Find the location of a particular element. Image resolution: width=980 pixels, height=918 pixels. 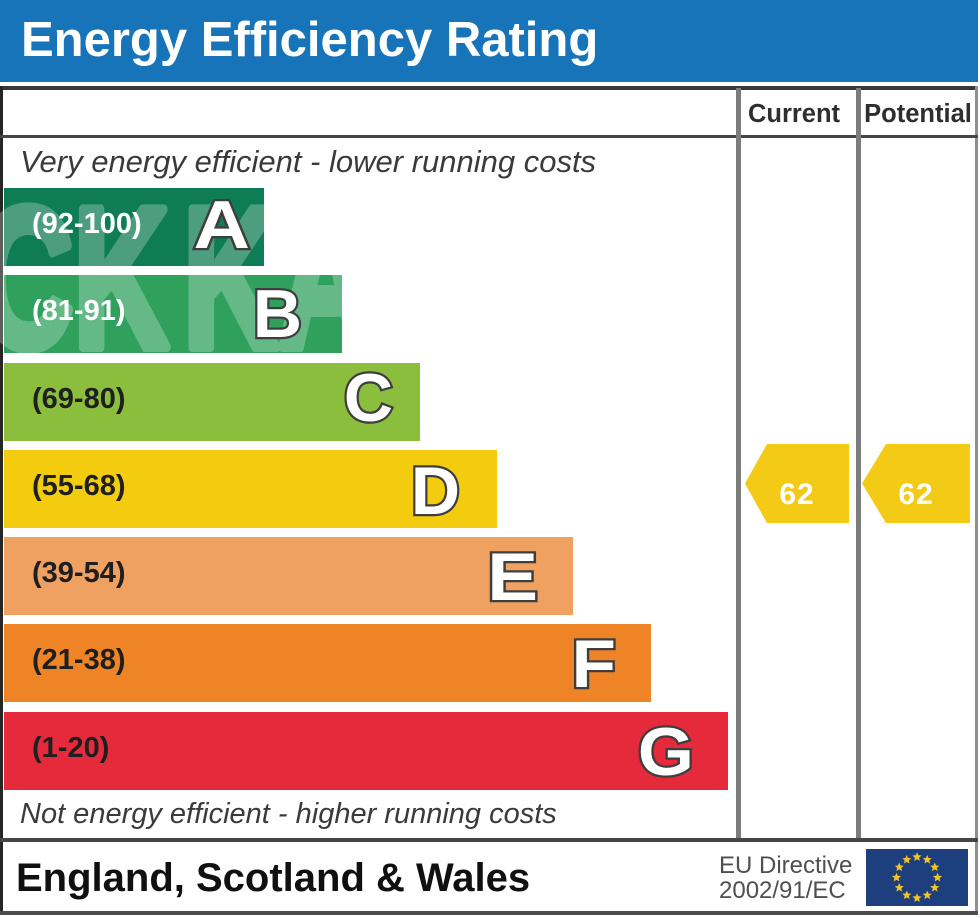

svg-text: C is located at coordinates (368, 398).